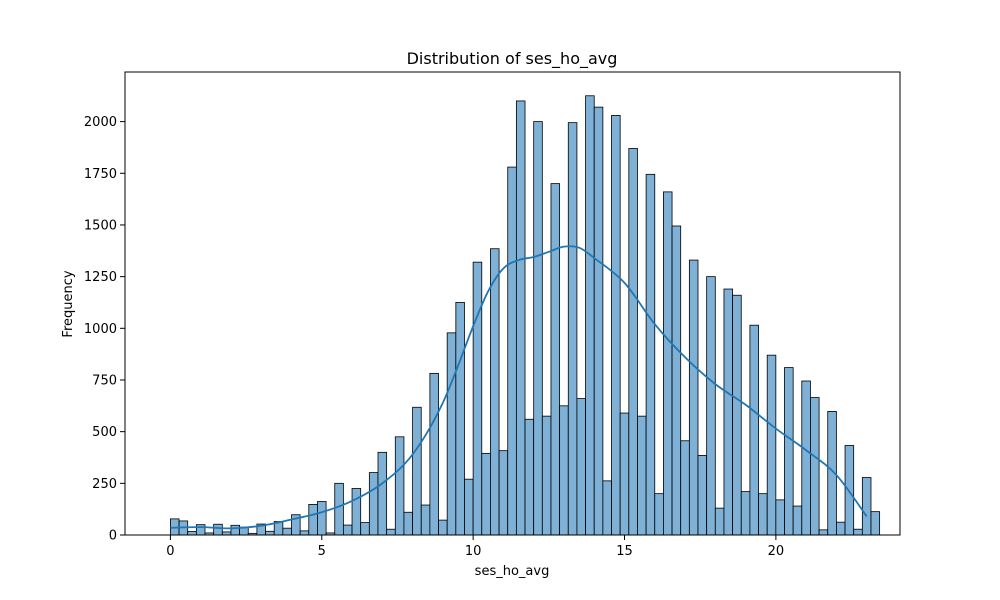 This screenshot has width=1000, height=600. What do you see at coordinates (322, 551) in the screenshot?
I see `x-tick-label: 5` at bounding box center [322, 551].